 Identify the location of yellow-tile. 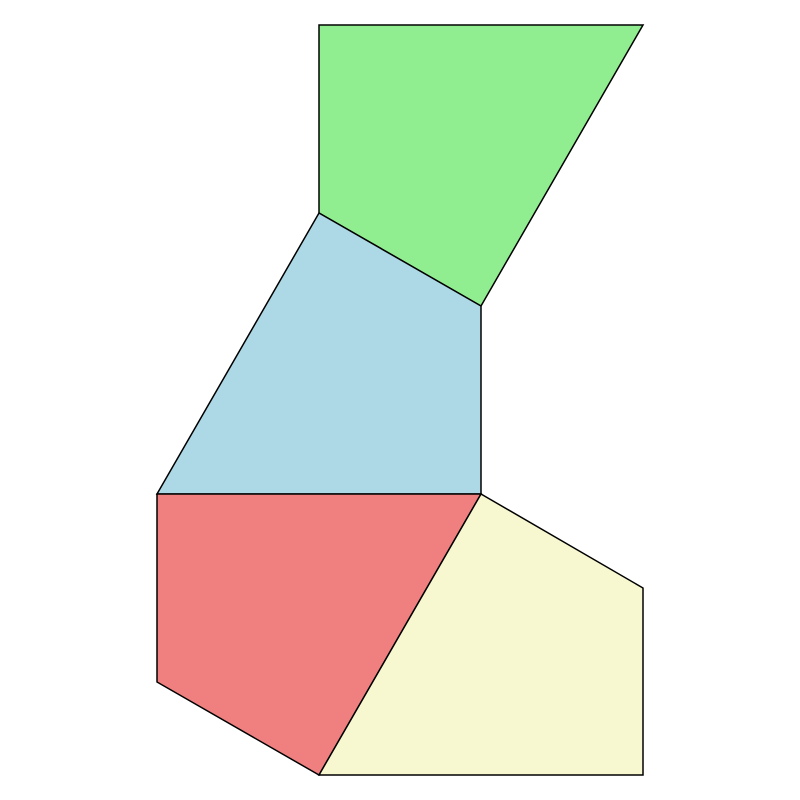
(480, 634).